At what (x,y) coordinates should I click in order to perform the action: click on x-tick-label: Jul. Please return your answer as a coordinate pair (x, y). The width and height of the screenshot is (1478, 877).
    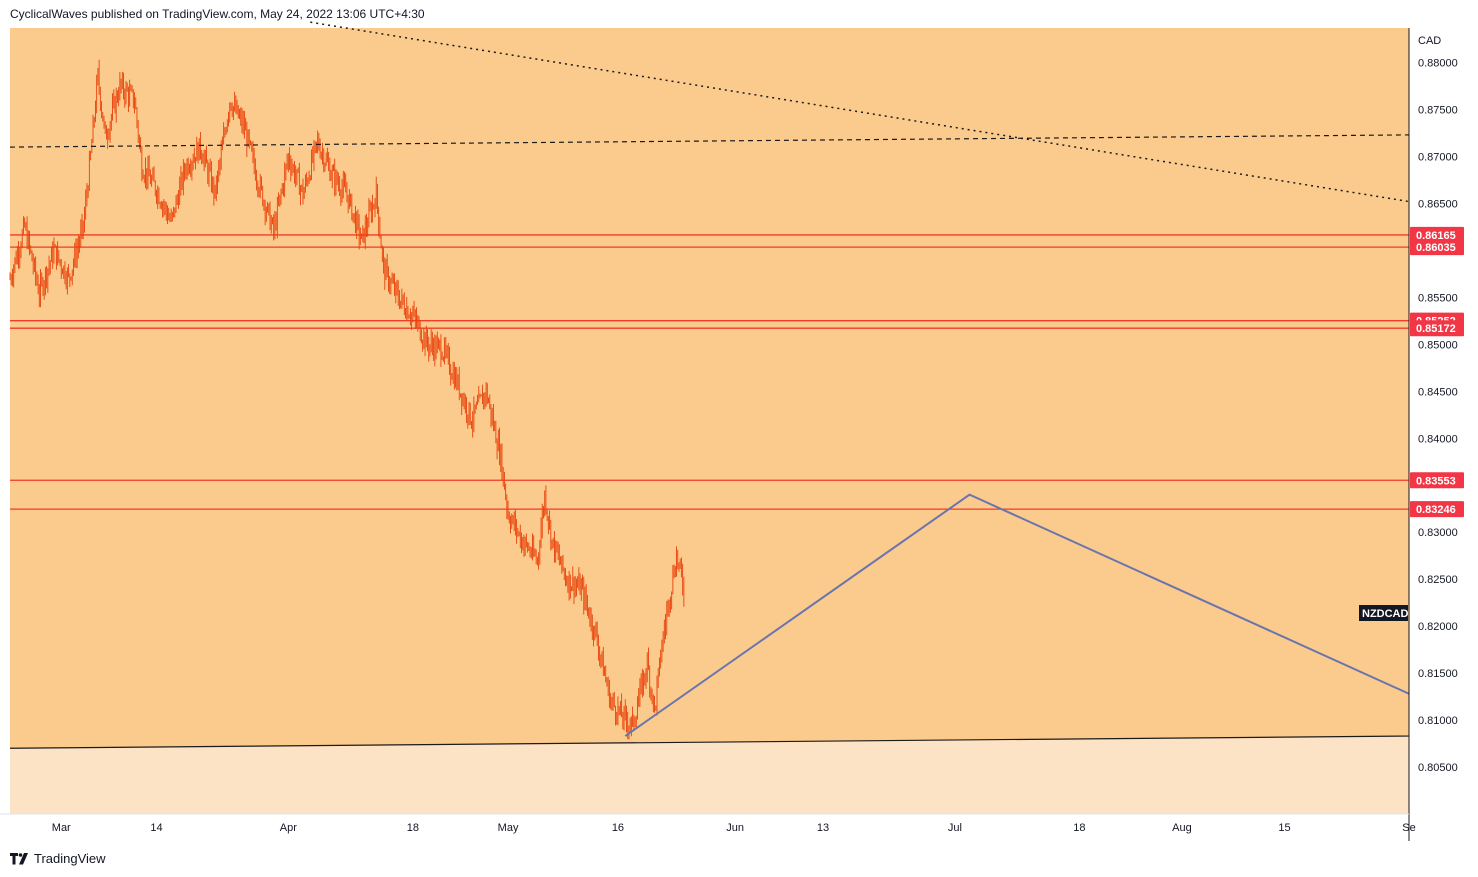
    Looking at the image, I should click on (955, 828).